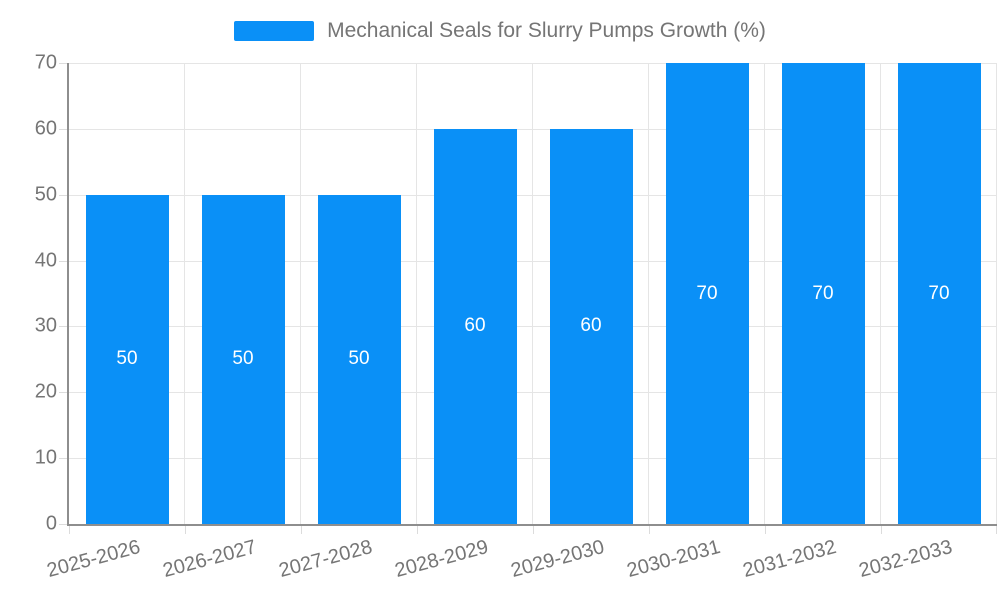 The width and height of the screenshot is (1000, 600). What do you see at coordinates (51, 523) in the screenshot?
I see `y-axis-label: 0` at bounding box center [51, 523].